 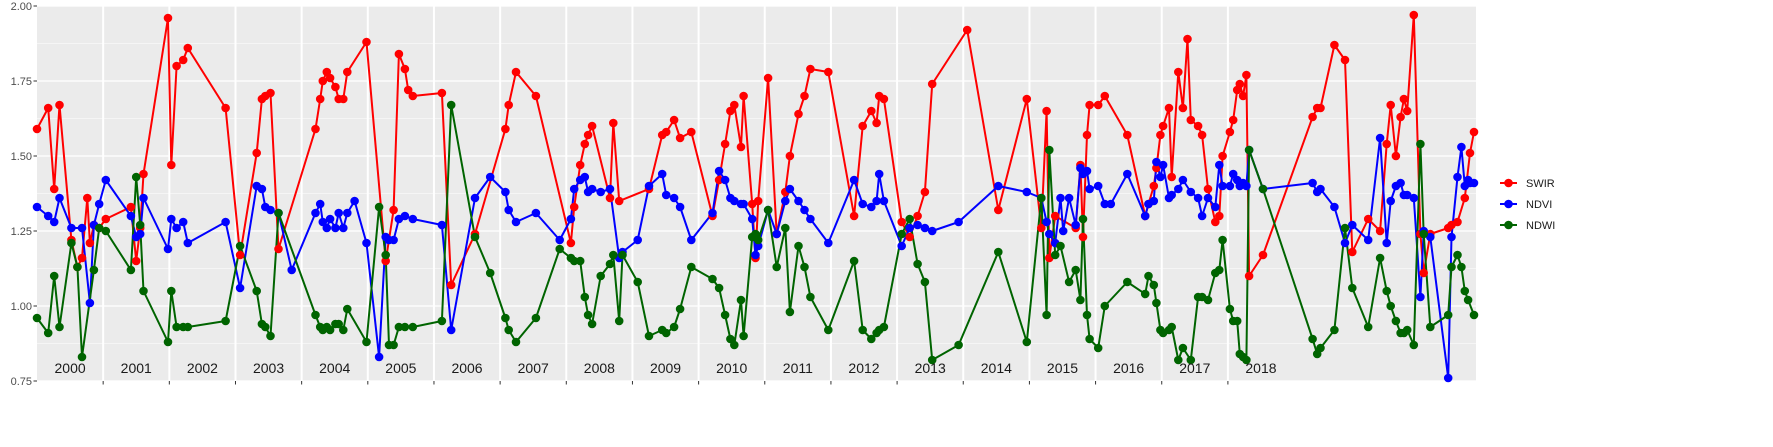 I want to click on legend-label-swir: SWIR, so click(x=1540, y=184).